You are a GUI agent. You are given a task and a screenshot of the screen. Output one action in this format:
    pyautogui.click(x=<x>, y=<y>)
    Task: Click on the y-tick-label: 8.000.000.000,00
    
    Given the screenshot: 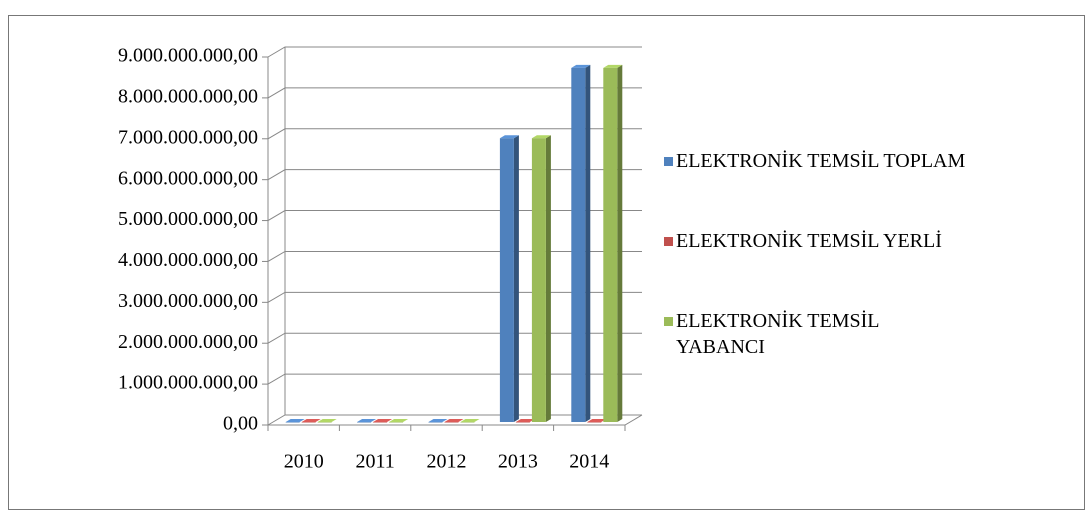 What is the action you would take?
    pyautogui.click(x=188, y=96)
    